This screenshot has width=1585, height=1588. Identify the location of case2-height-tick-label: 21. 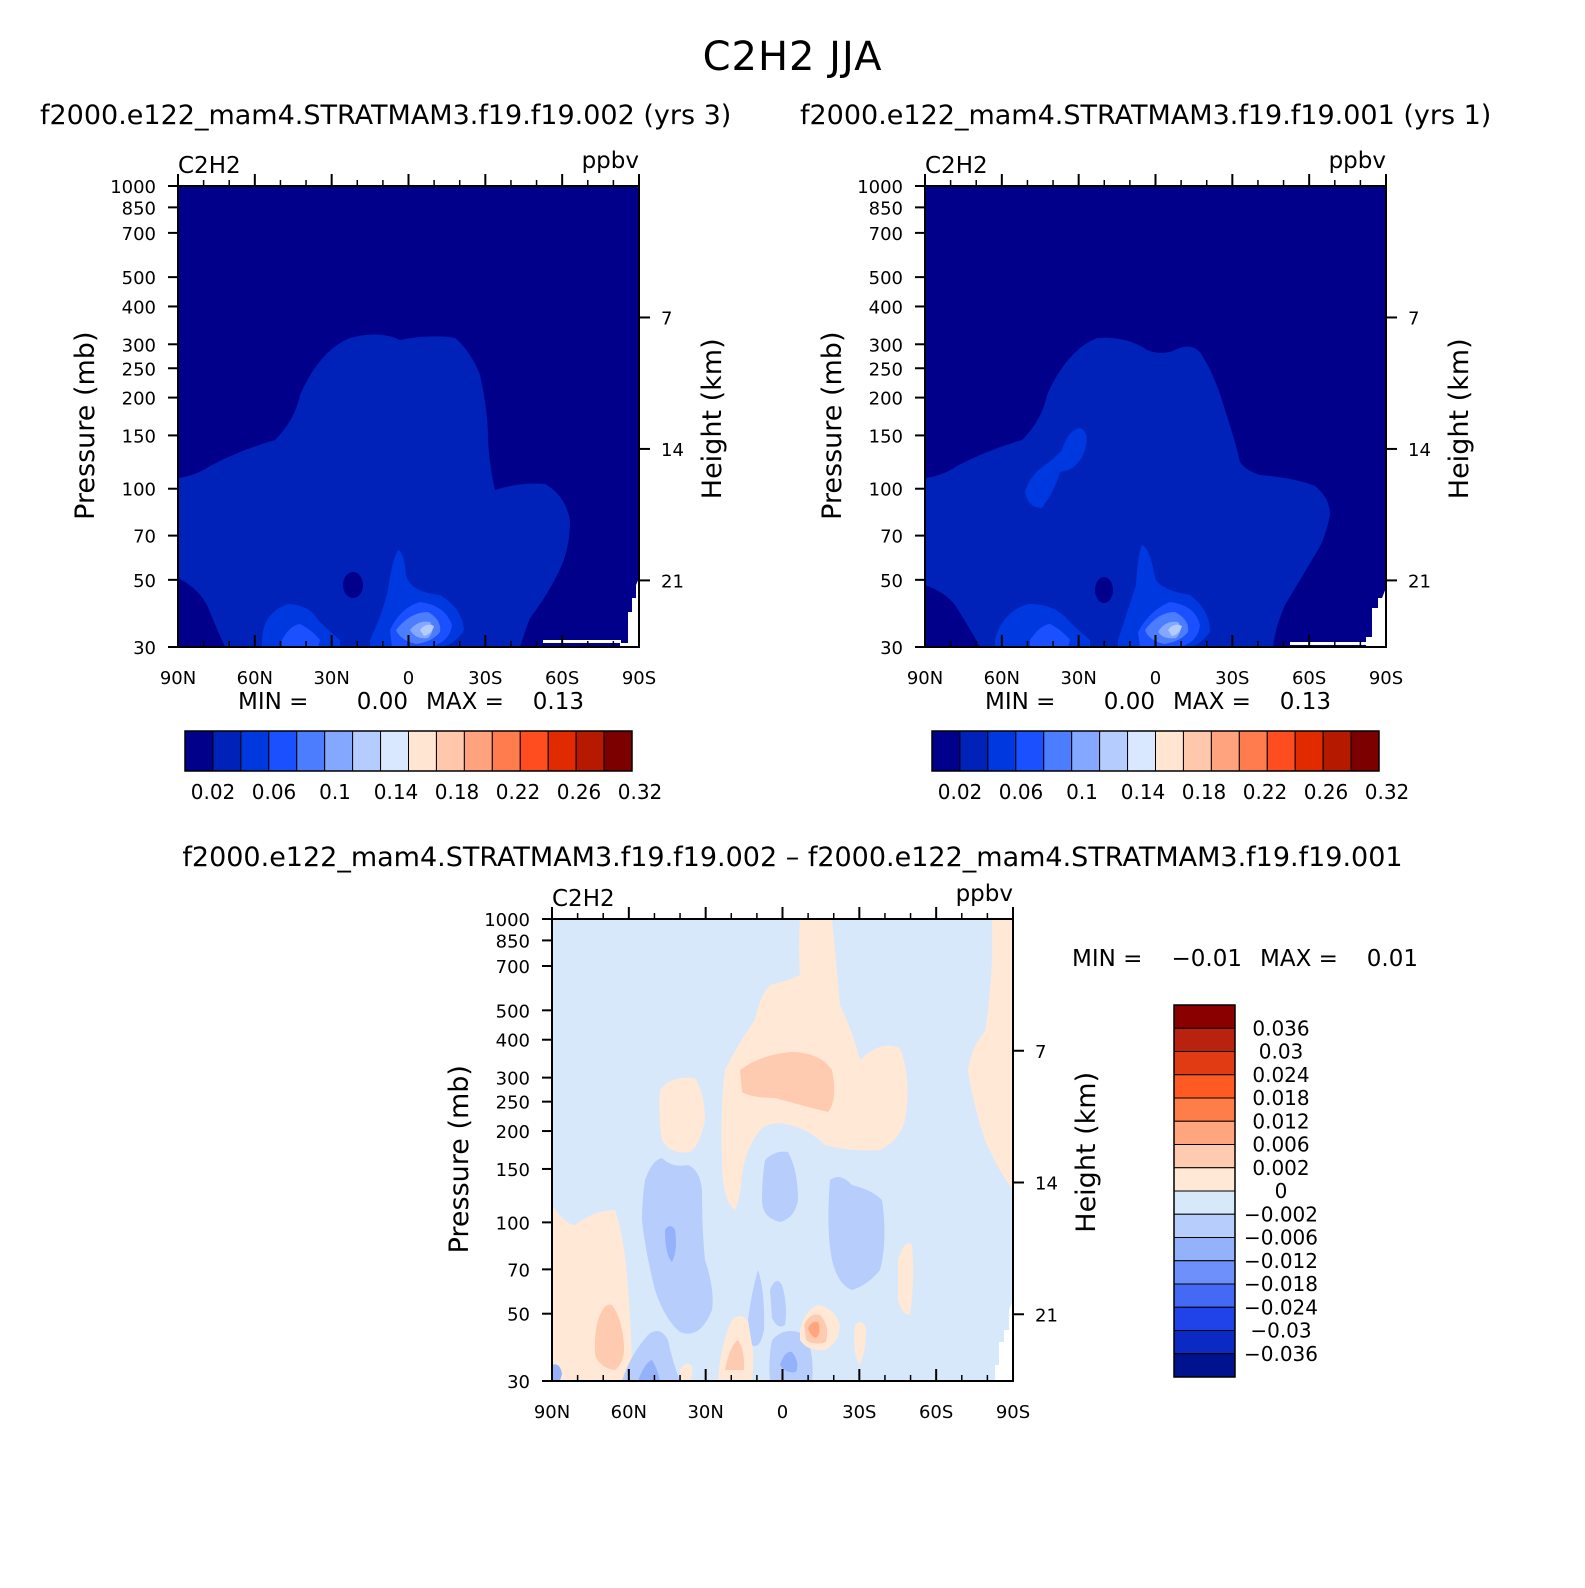
(1419, 581).